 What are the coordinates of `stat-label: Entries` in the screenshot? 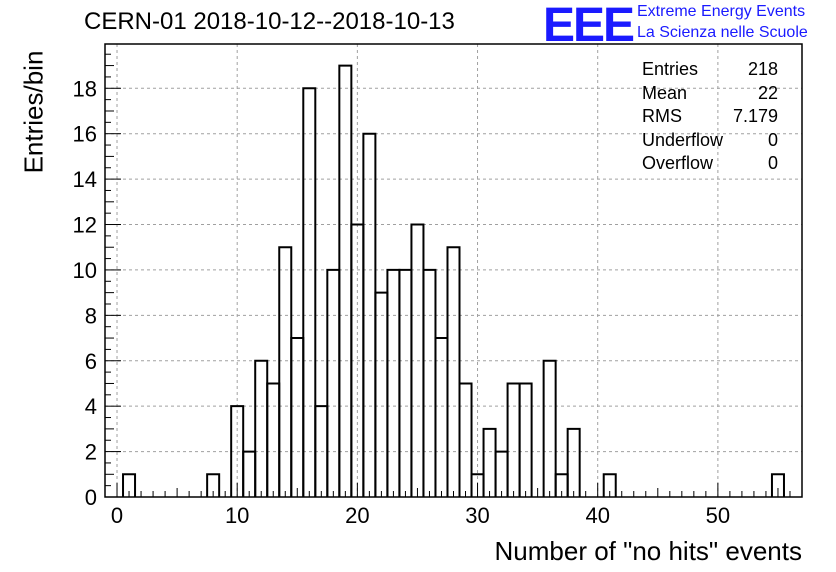 It's located at (670, 69).